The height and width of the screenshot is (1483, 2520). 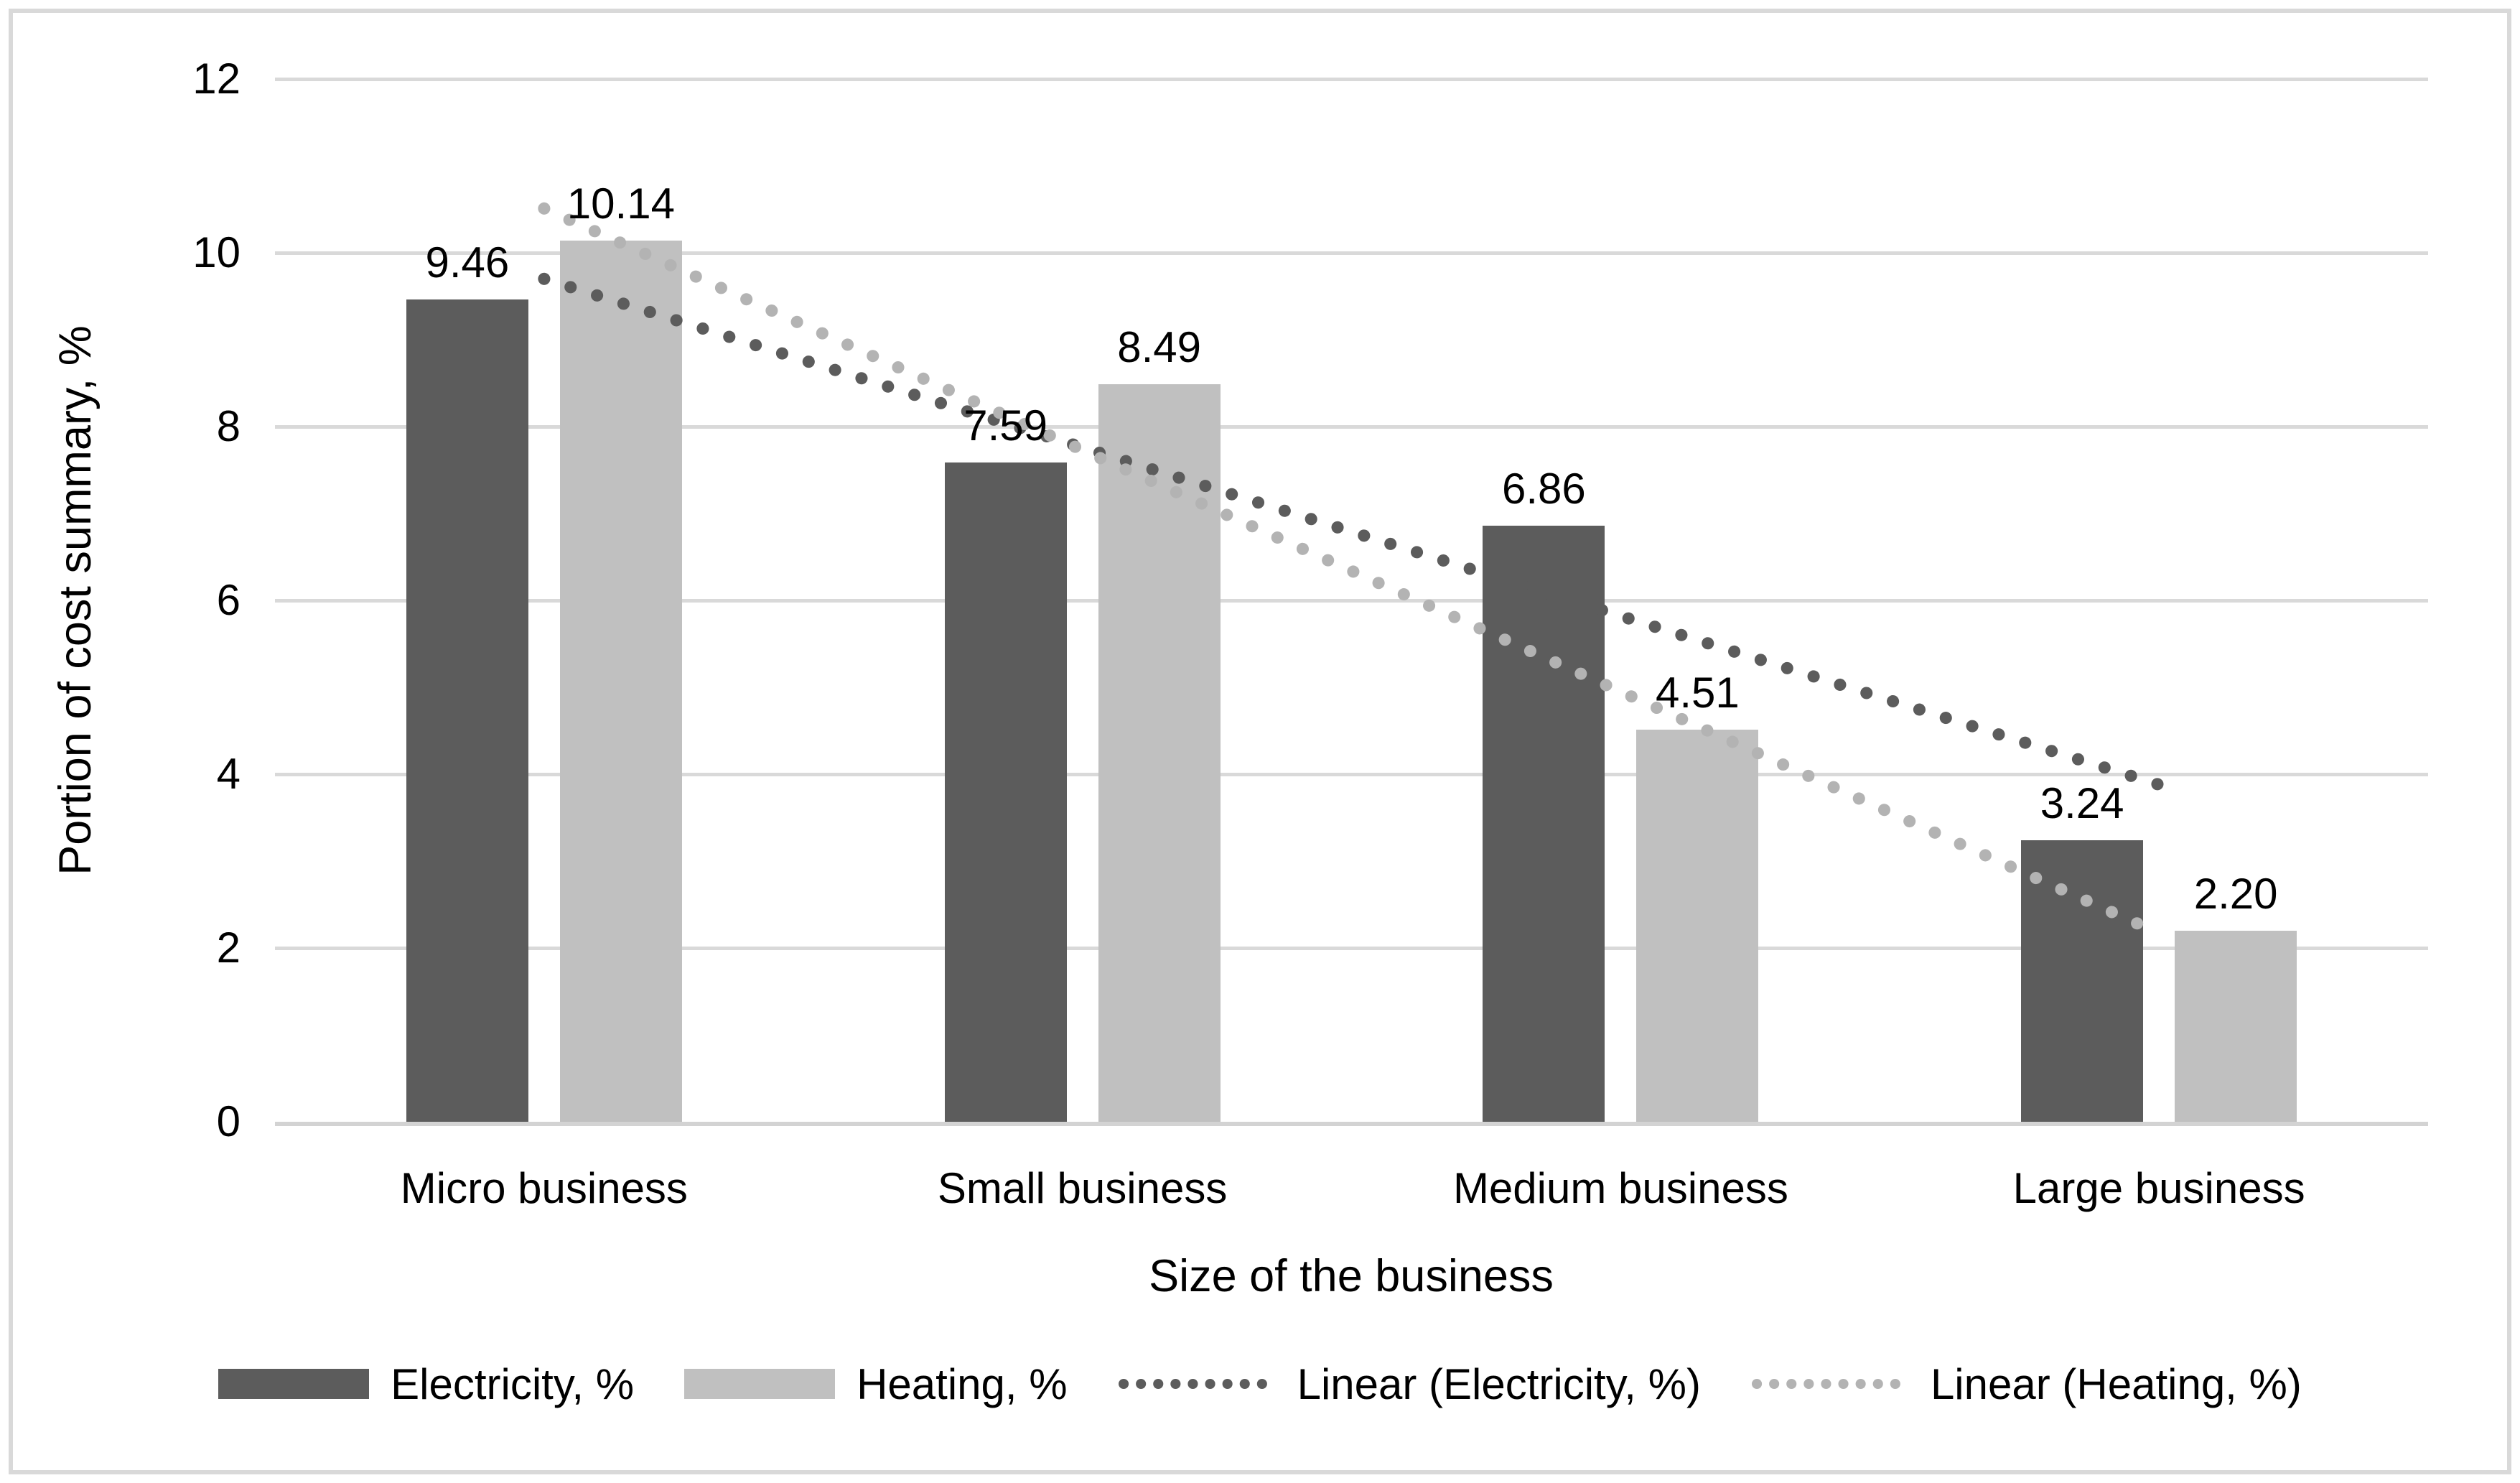 What do you see at coordinates (1351, 1276) in the screenshot?
I see `x-axis-title: Size of the business` at bounding box center [1351, 1276].